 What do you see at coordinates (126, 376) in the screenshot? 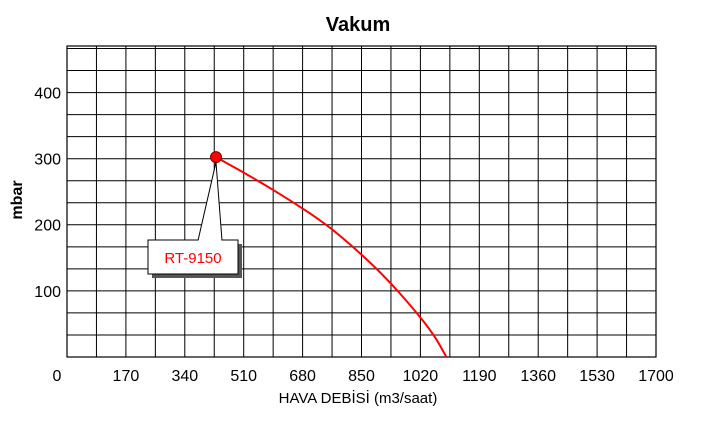
I see `x-tick-label: 170` at bounding box center [126, 376].